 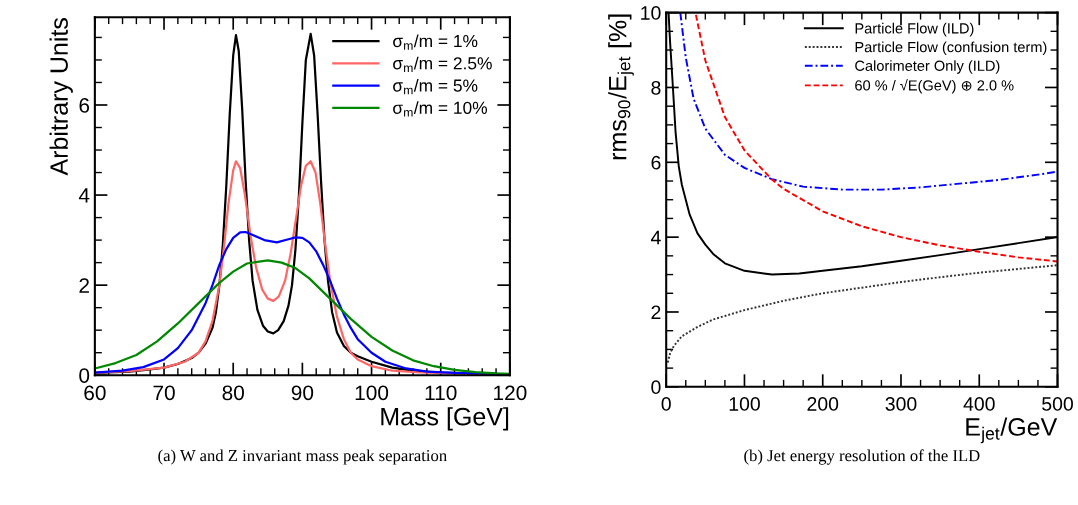 What do you see at coordinates (1057, 404) in the screenshot?
I see `x-tick-label: 500` at bounding box center [1057, 404].